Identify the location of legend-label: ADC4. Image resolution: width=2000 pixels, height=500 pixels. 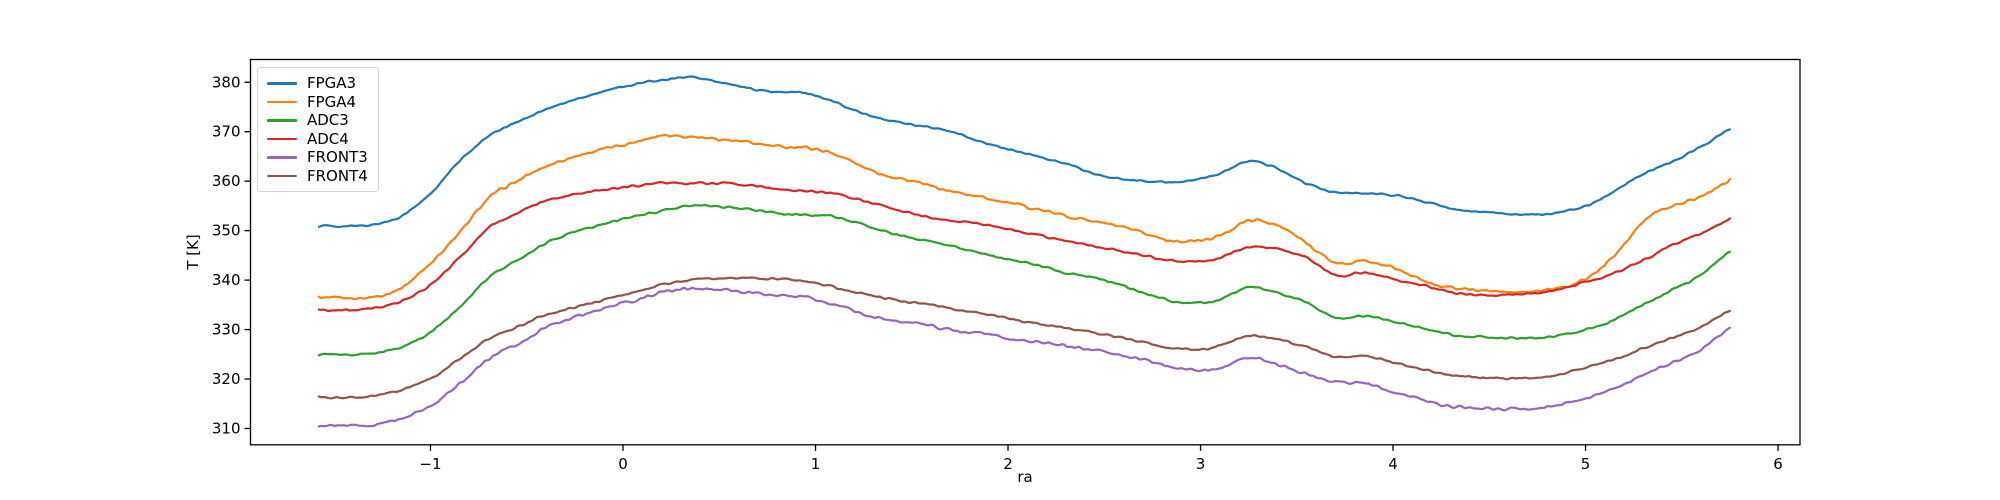
(328, 138).